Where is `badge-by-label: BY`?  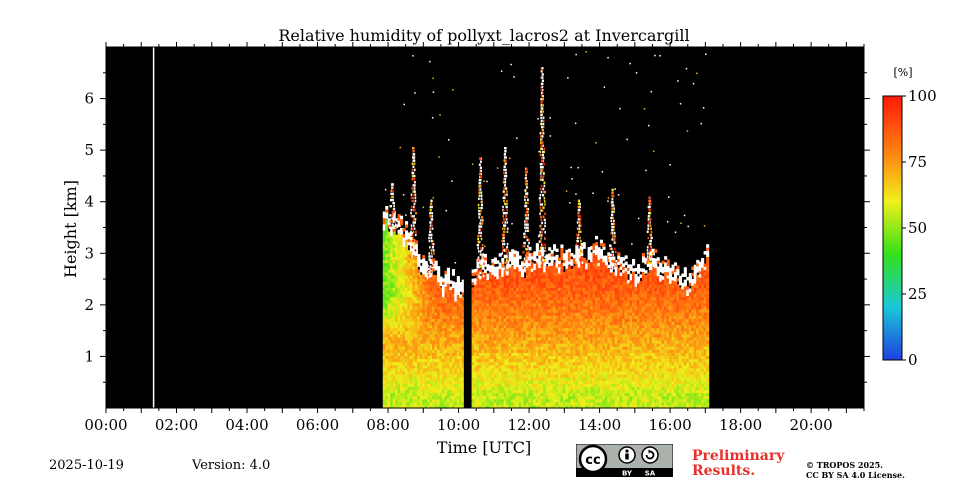
badge-by-label: BY is located at coordinates (627, 474).